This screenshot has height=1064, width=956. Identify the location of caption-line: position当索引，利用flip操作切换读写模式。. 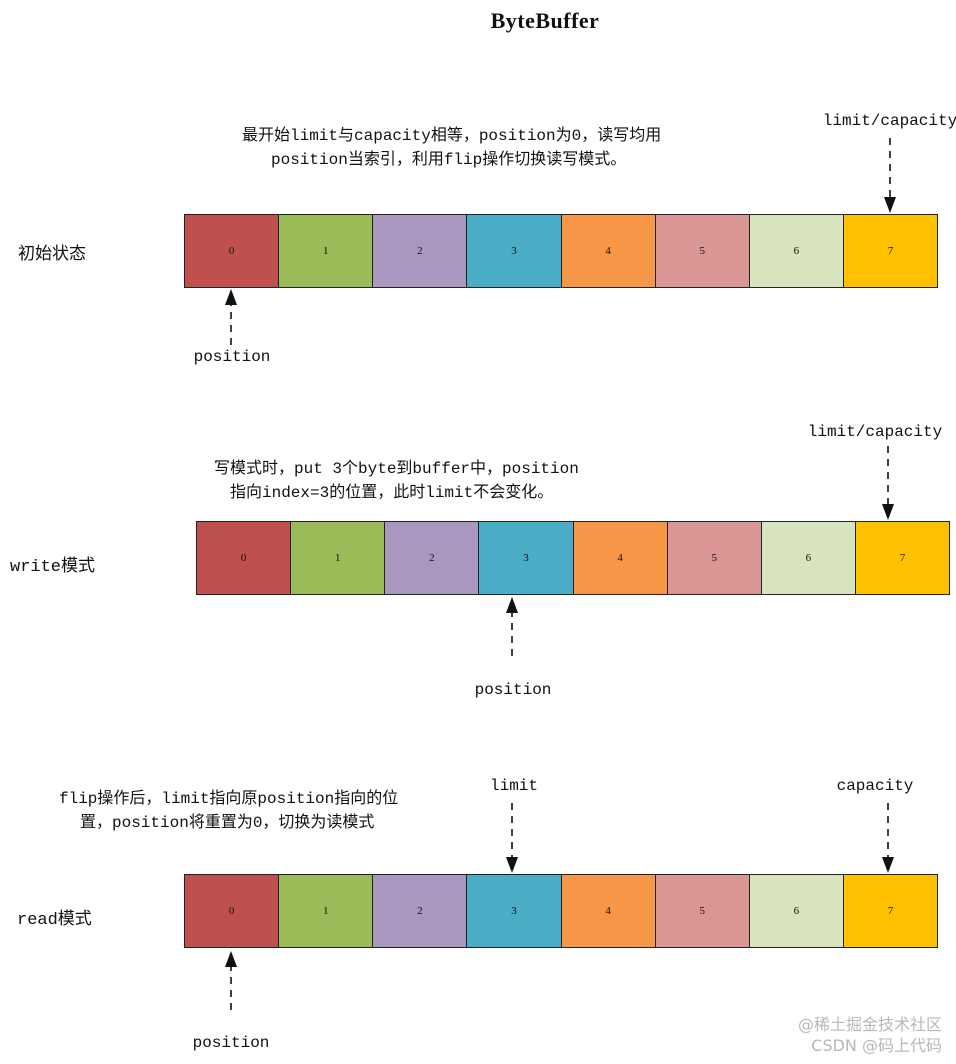
(449, 160).